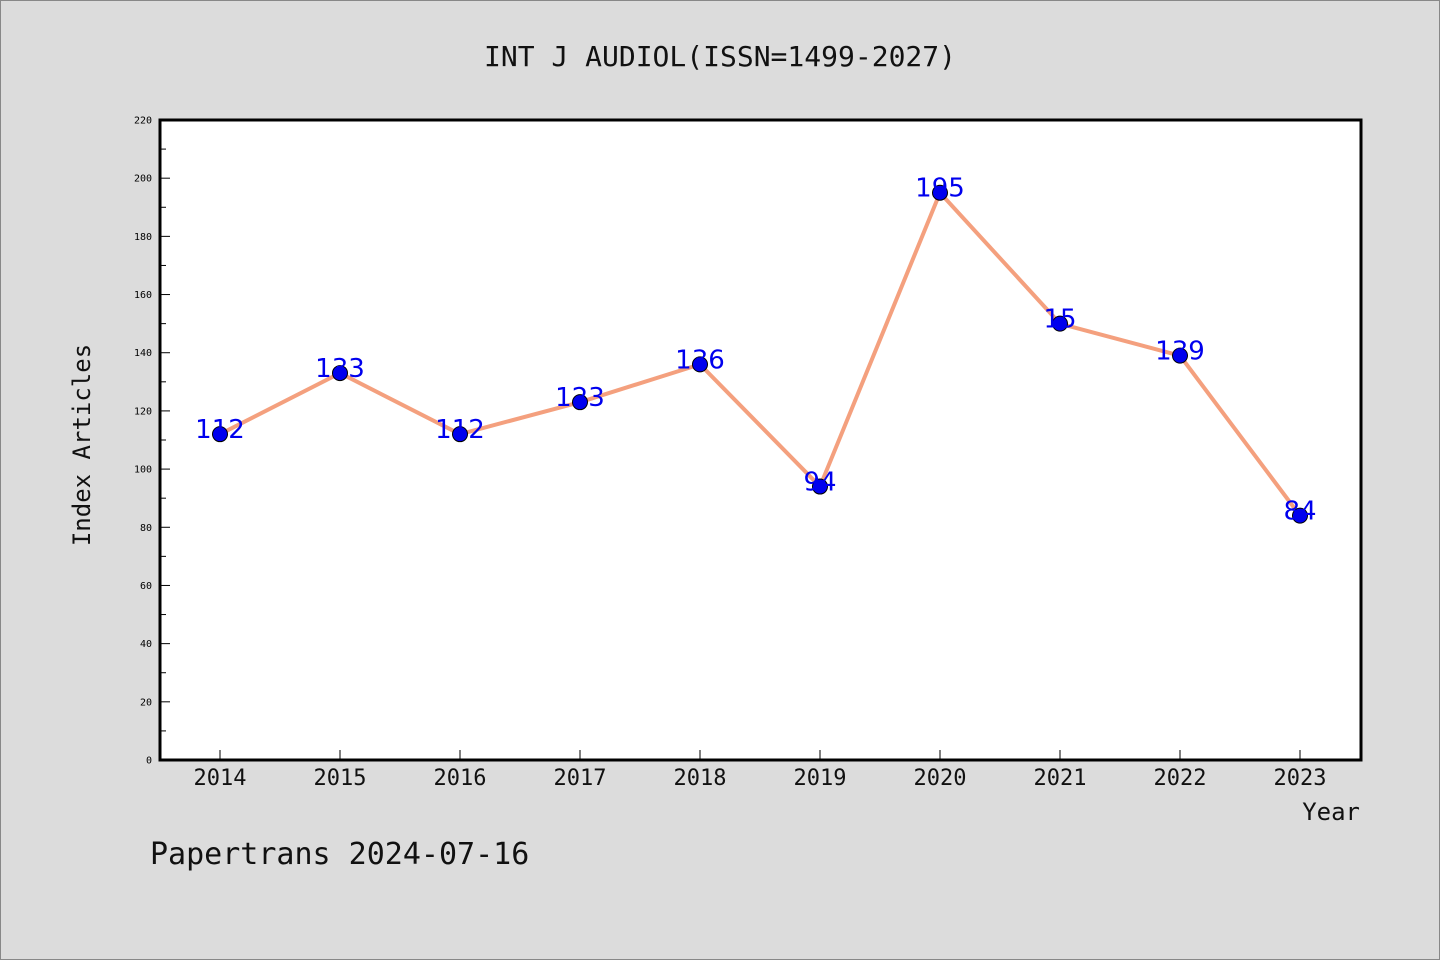 The height and width of the screenshot is (960, 1440). I want to click on x-tick-label: 2023, so click(1300, 778).